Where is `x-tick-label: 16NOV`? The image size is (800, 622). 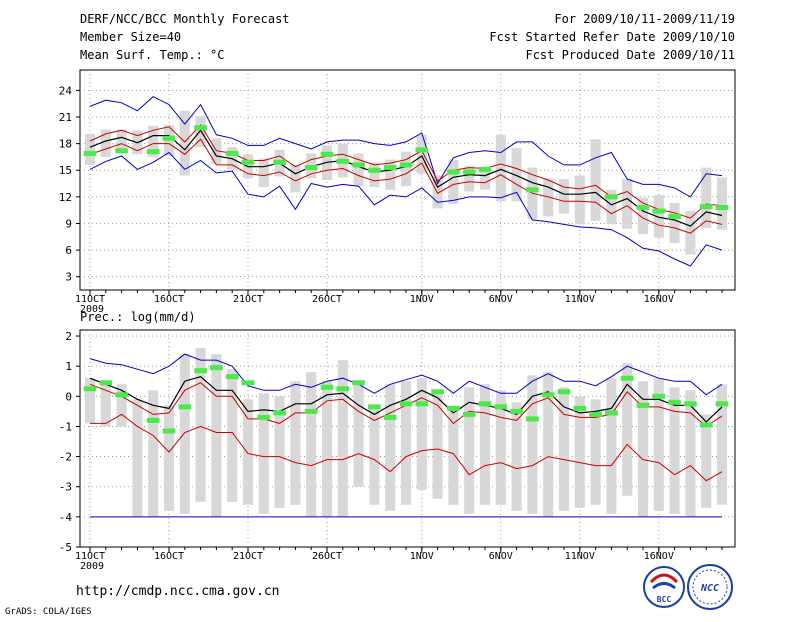
x-tick-label: 16NOV is located at coordinates (659, 299).